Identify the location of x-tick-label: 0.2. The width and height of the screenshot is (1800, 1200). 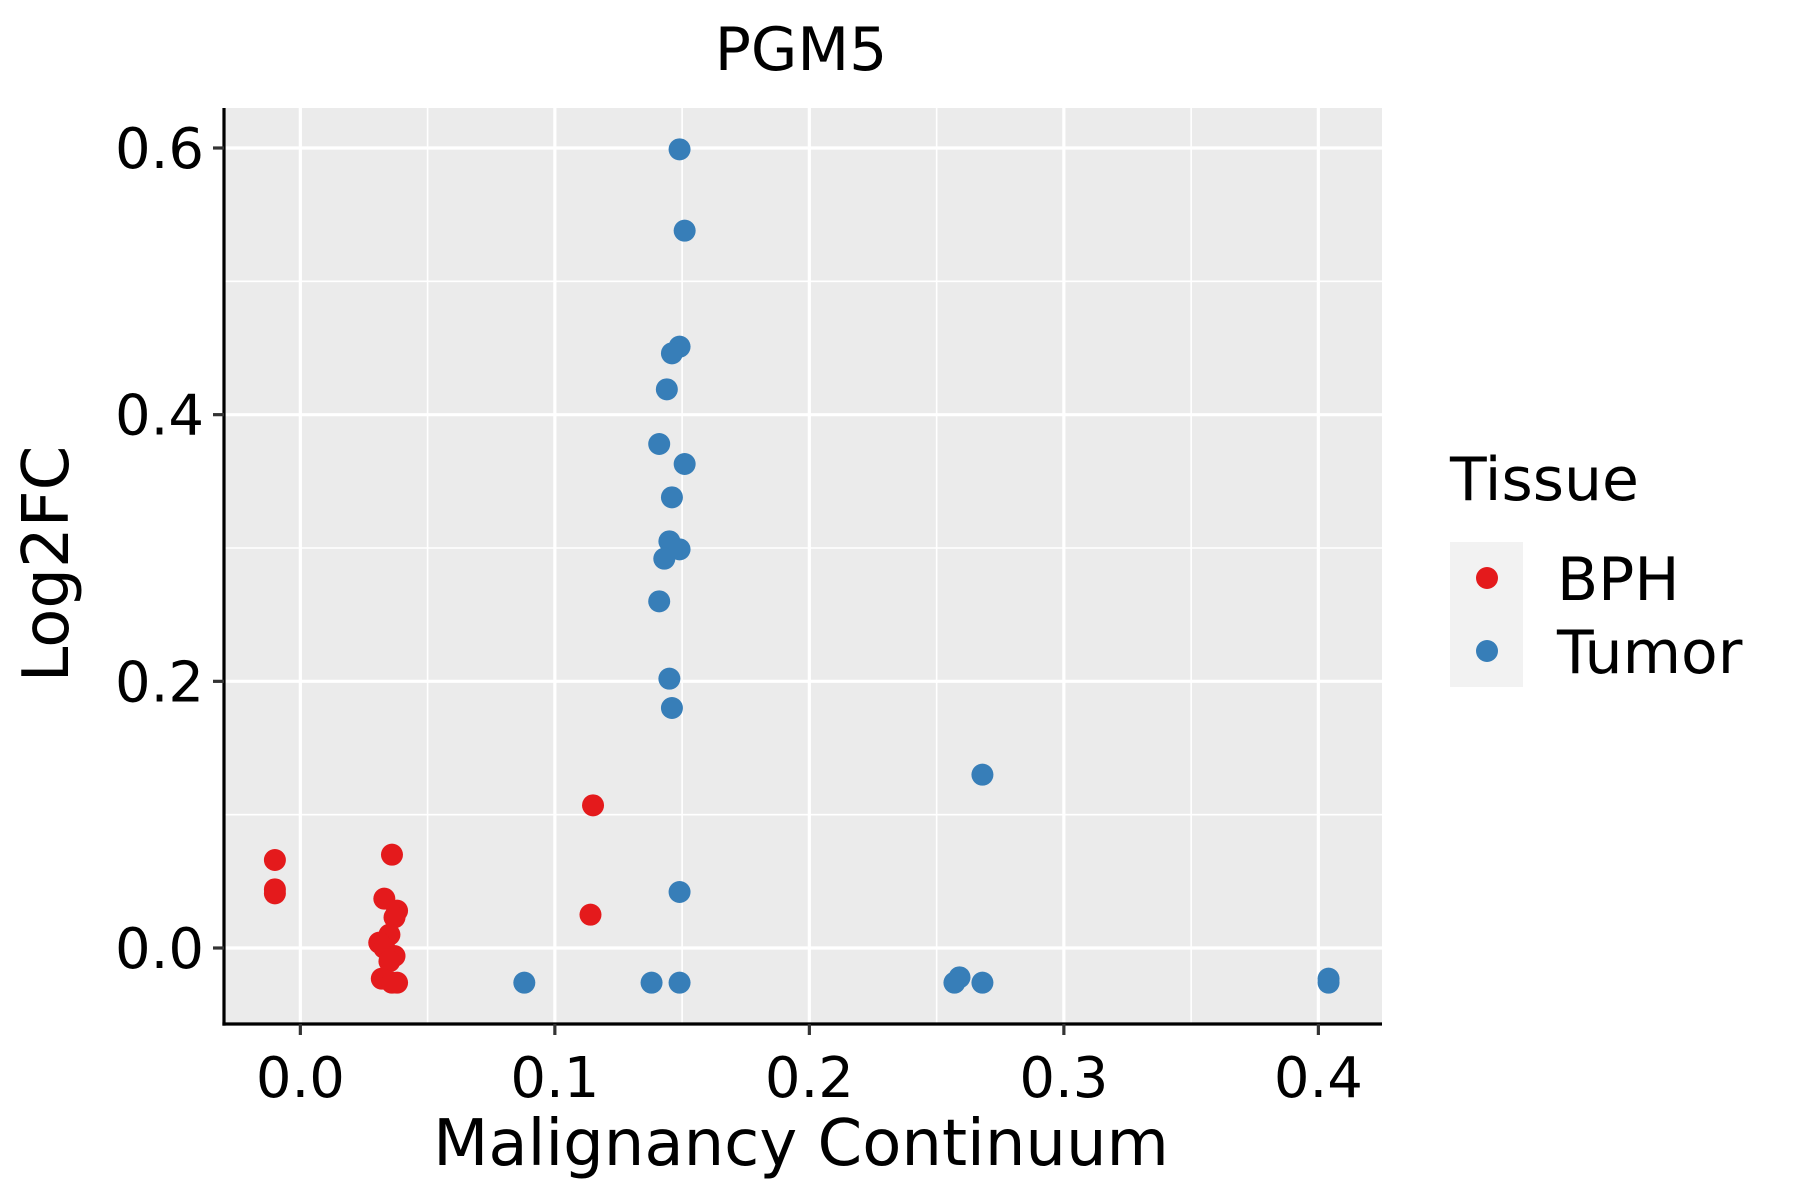
(809, 1078).